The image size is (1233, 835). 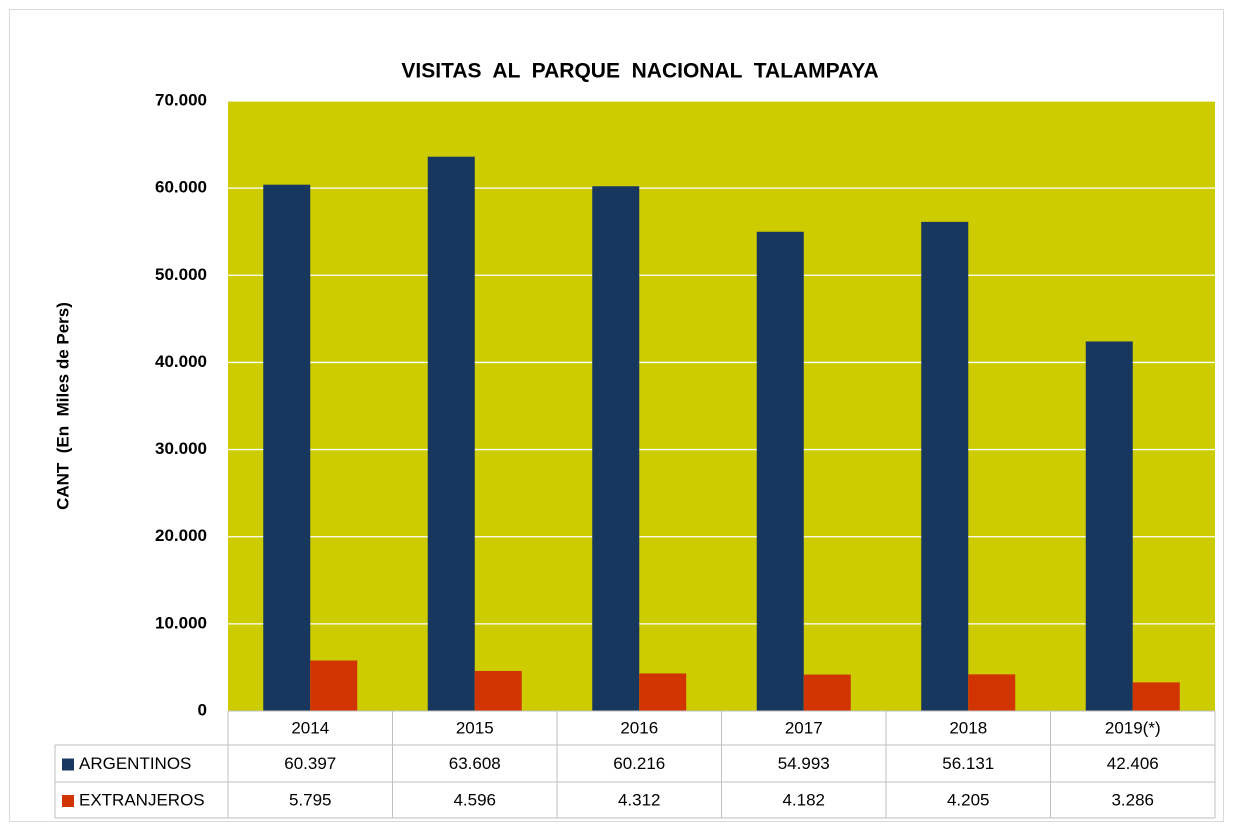 I want to click on y-tick-label: 10.000, so click(x=181, y=622).